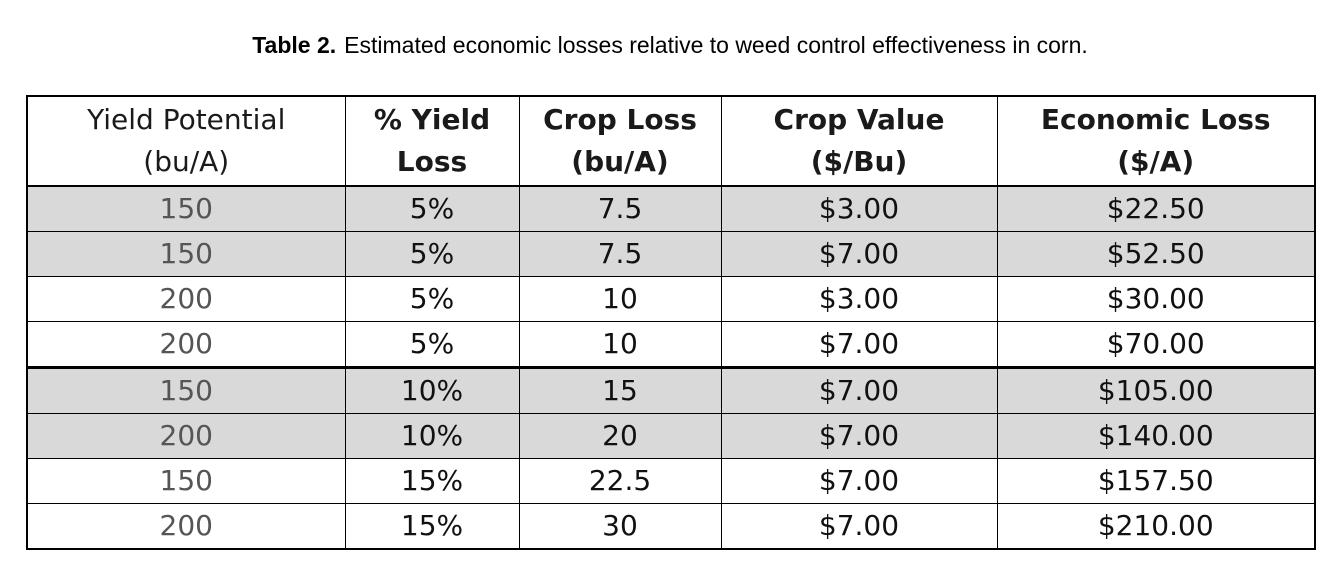  What do you see at coordinates (1156, 141) in the screenshot?
I see `header-economic-loss: Economic Loss ($/A)` at bounding box center [1156, 141].